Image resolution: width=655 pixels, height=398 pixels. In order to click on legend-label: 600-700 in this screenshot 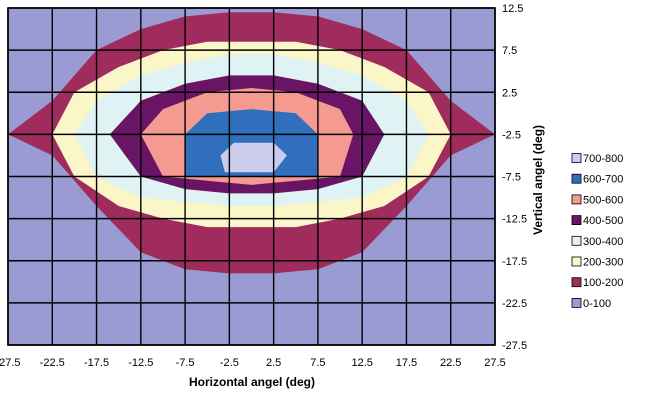, I will do `click(603, 180)`.